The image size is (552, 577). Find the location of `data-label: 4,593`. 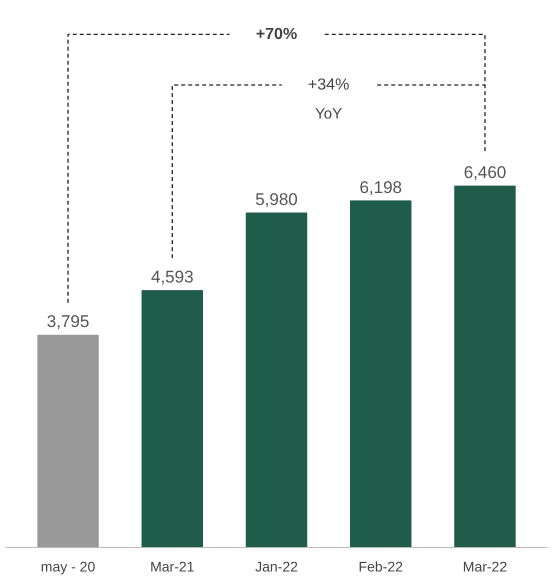

data-label: 4,593 is located at coordinates (172, 277).